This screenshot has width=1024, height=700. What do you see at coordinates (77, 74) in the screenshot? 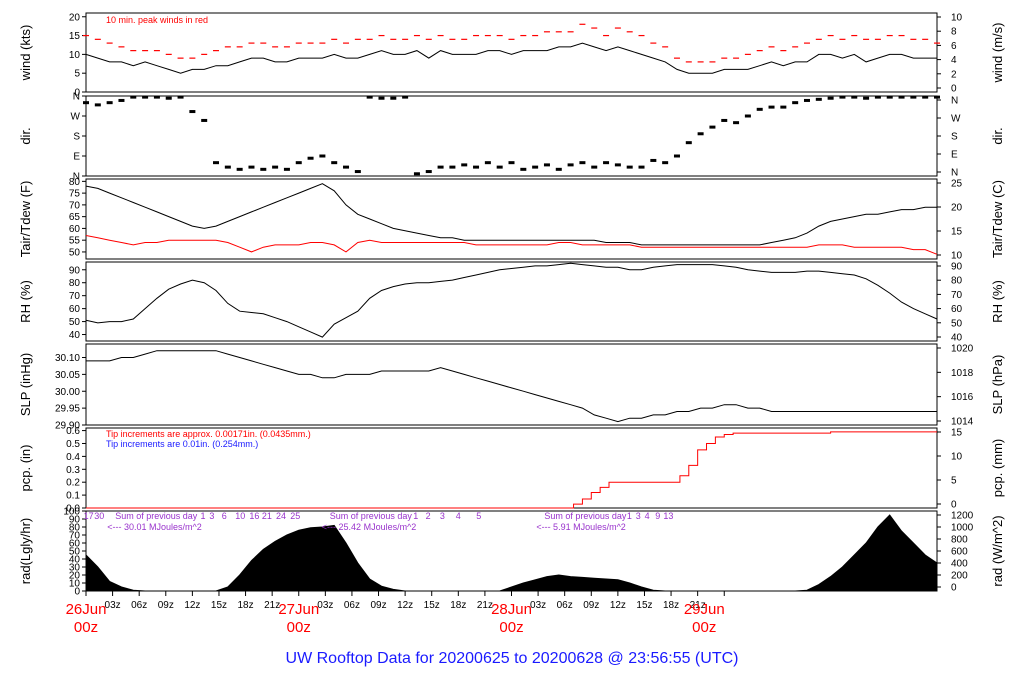
I see `wind-ytick-label: 5` at bounding box center [77, 74].